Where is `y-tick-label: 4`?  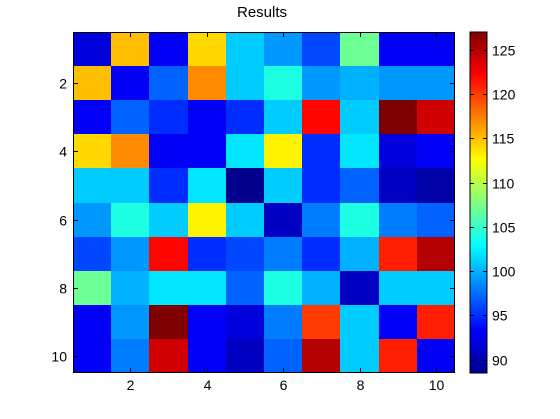
y-tick-label: 4 is located at coordinates (63, 152).